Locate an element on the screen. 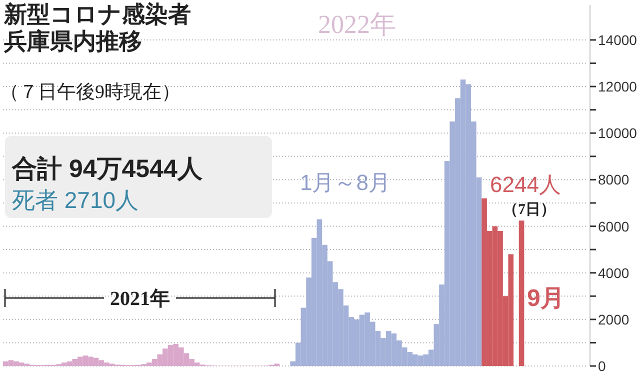 The height and width of the screenshot is (378, 640). y-tick-label: 12000 is located at coordinates (618, 86).